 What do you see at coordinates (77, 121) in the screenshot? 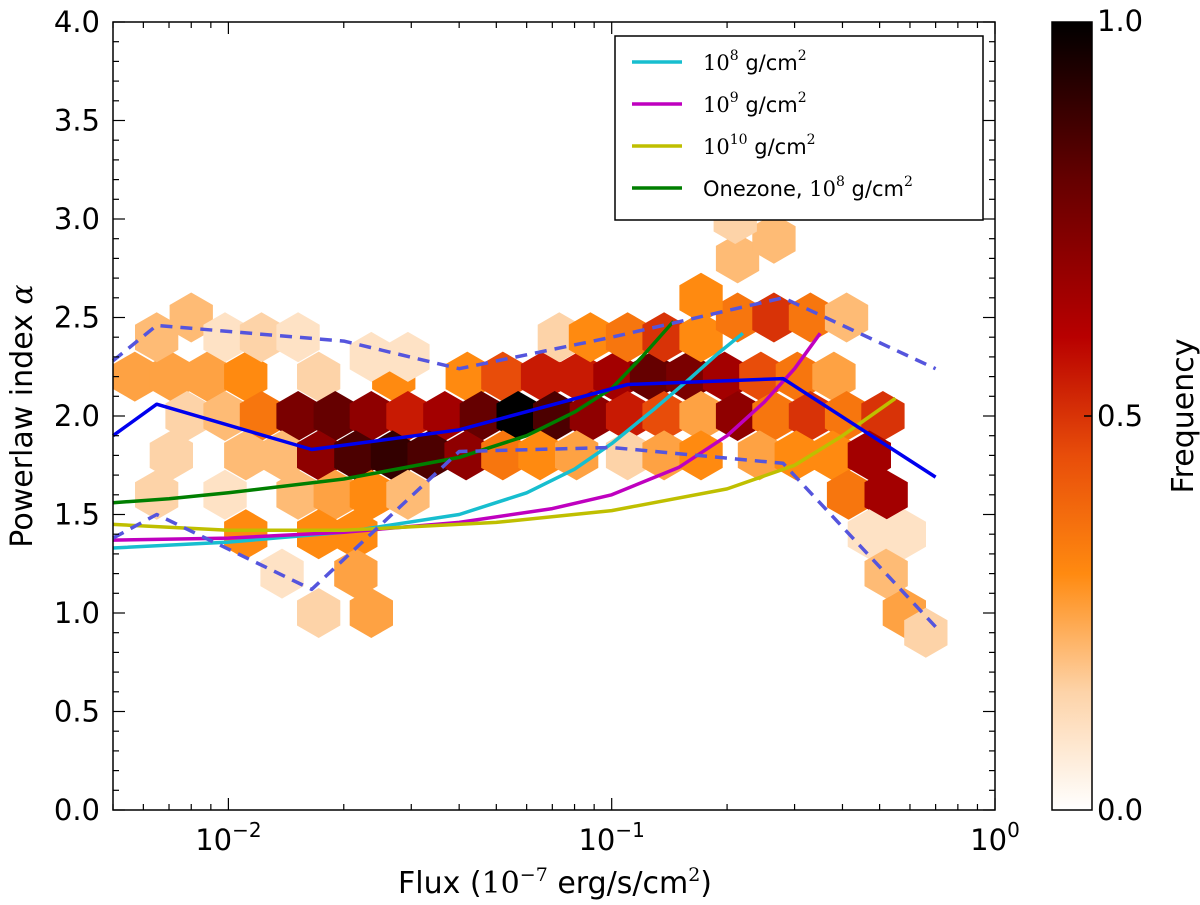
I see `y-tick-label: 3.5` at bounding box center [77, 121].